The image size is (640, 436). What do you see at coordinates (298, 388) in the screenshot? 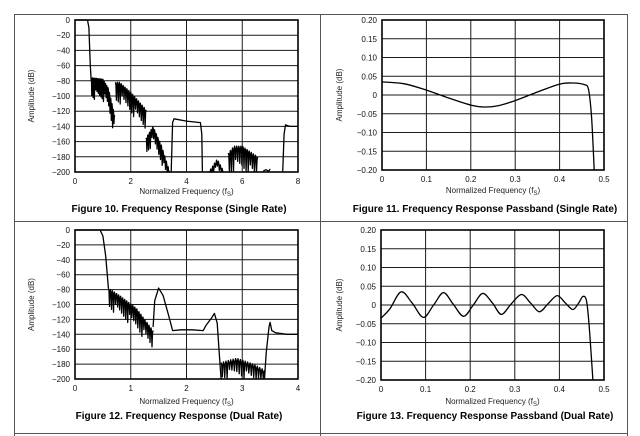
I see `x-tick-label: 4` at bounding box center [298, 388].